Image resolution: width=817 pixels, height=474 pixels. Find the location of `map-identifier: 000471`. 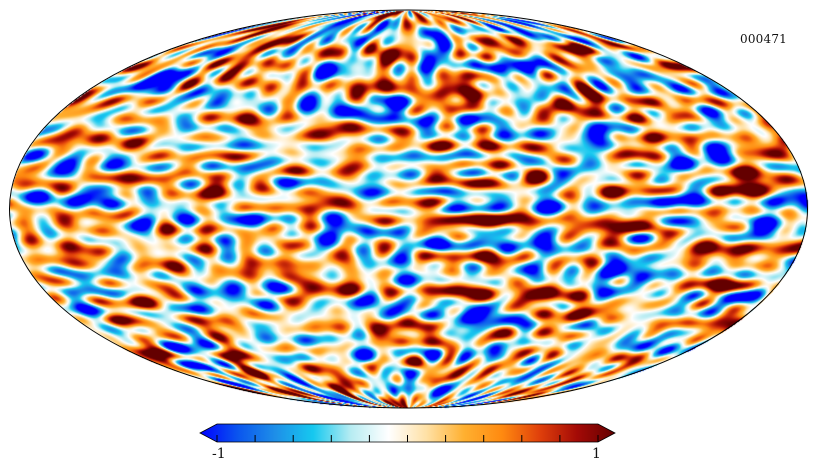

map-identifier: 000471 is located at coordinates (763, 39).